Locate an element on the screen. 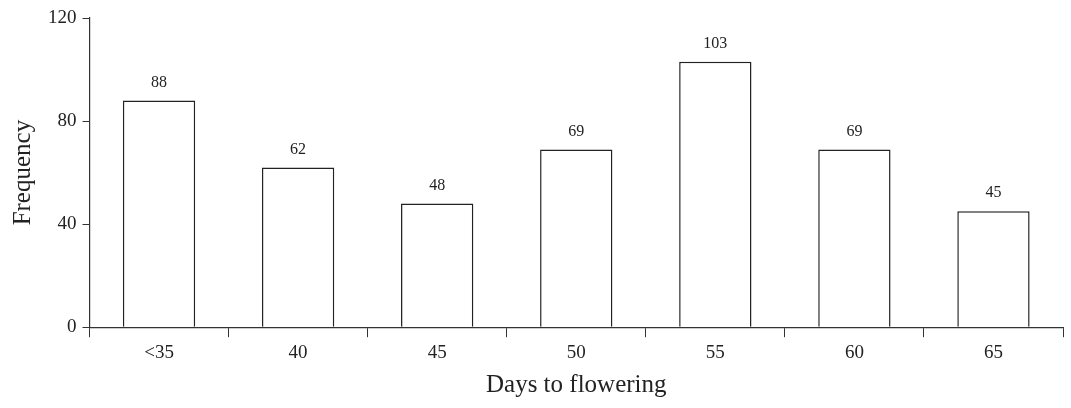  x-tick-label: <35 is located at coordinates (159, 351).